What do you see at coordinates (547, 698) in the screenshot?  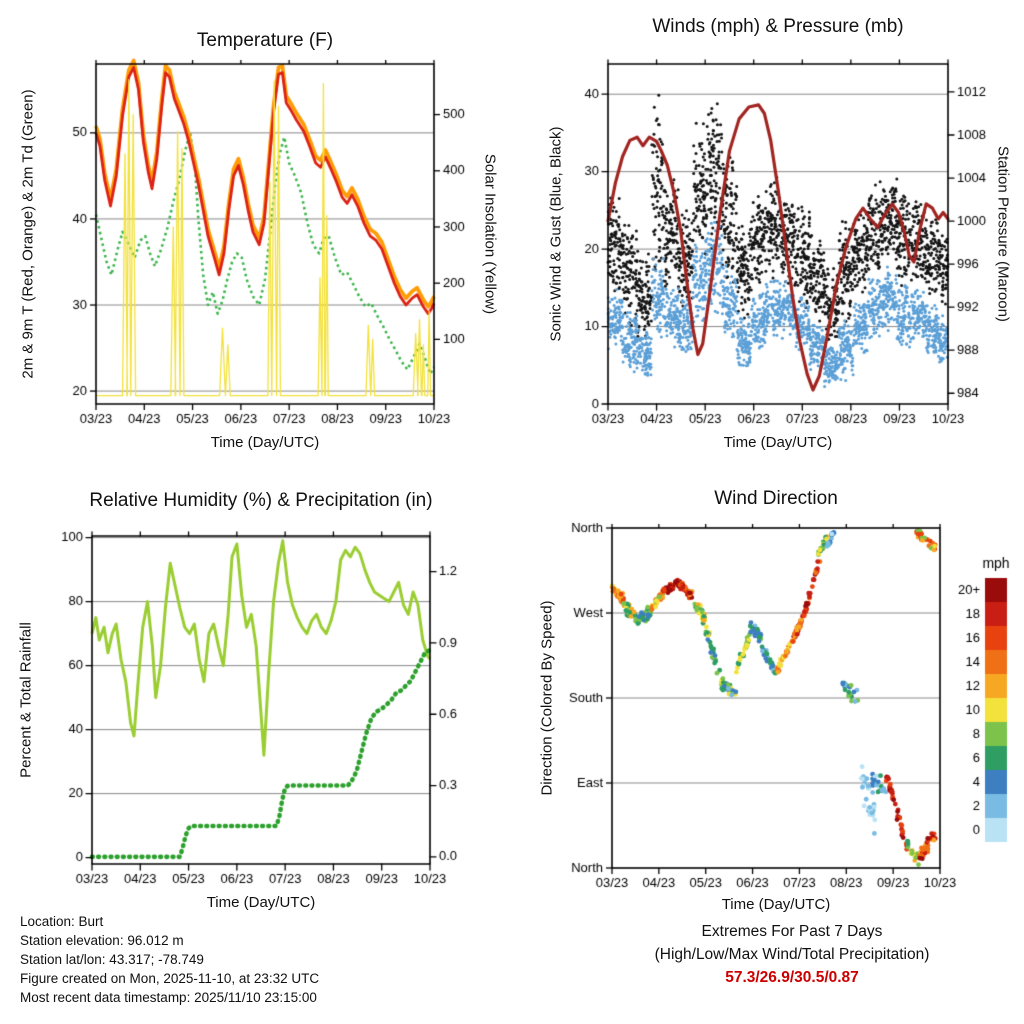 I see `wind-direction-ylabel-left: Direction (Colored By Speed)` at bounding box center [547, 698].